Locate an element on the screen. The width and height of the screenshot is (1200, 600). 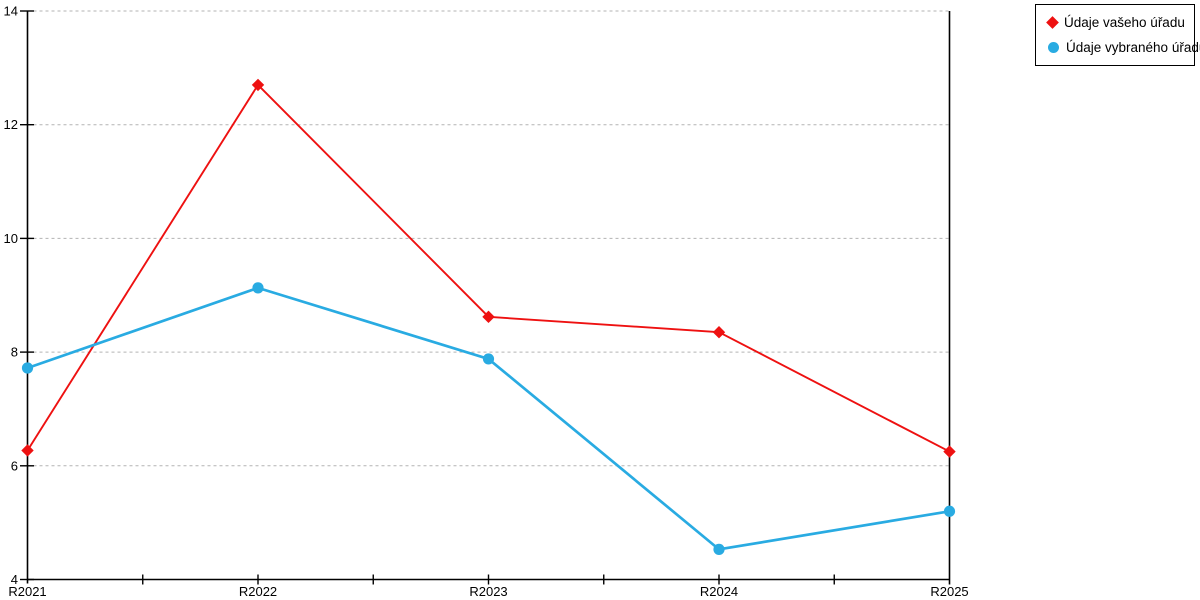
y-tick-label: 10 is located at coordinates (11, 238).